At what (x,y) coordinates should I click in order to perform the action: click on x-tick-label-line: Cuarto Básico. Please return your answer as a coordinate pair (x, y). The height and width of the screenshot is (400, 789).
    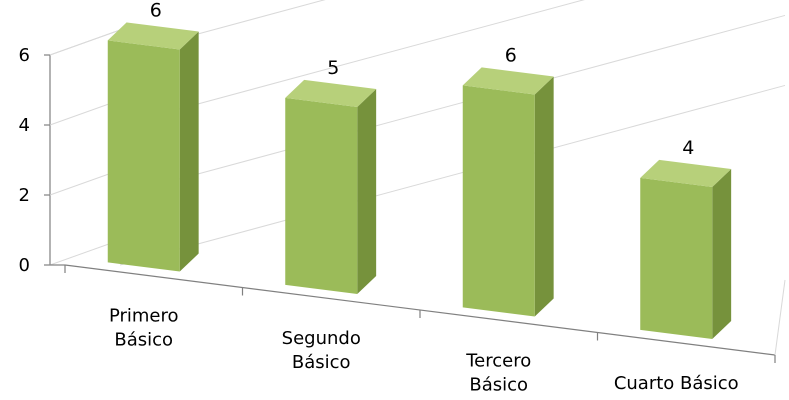
    Looking at the image, I should click on (676, 383).